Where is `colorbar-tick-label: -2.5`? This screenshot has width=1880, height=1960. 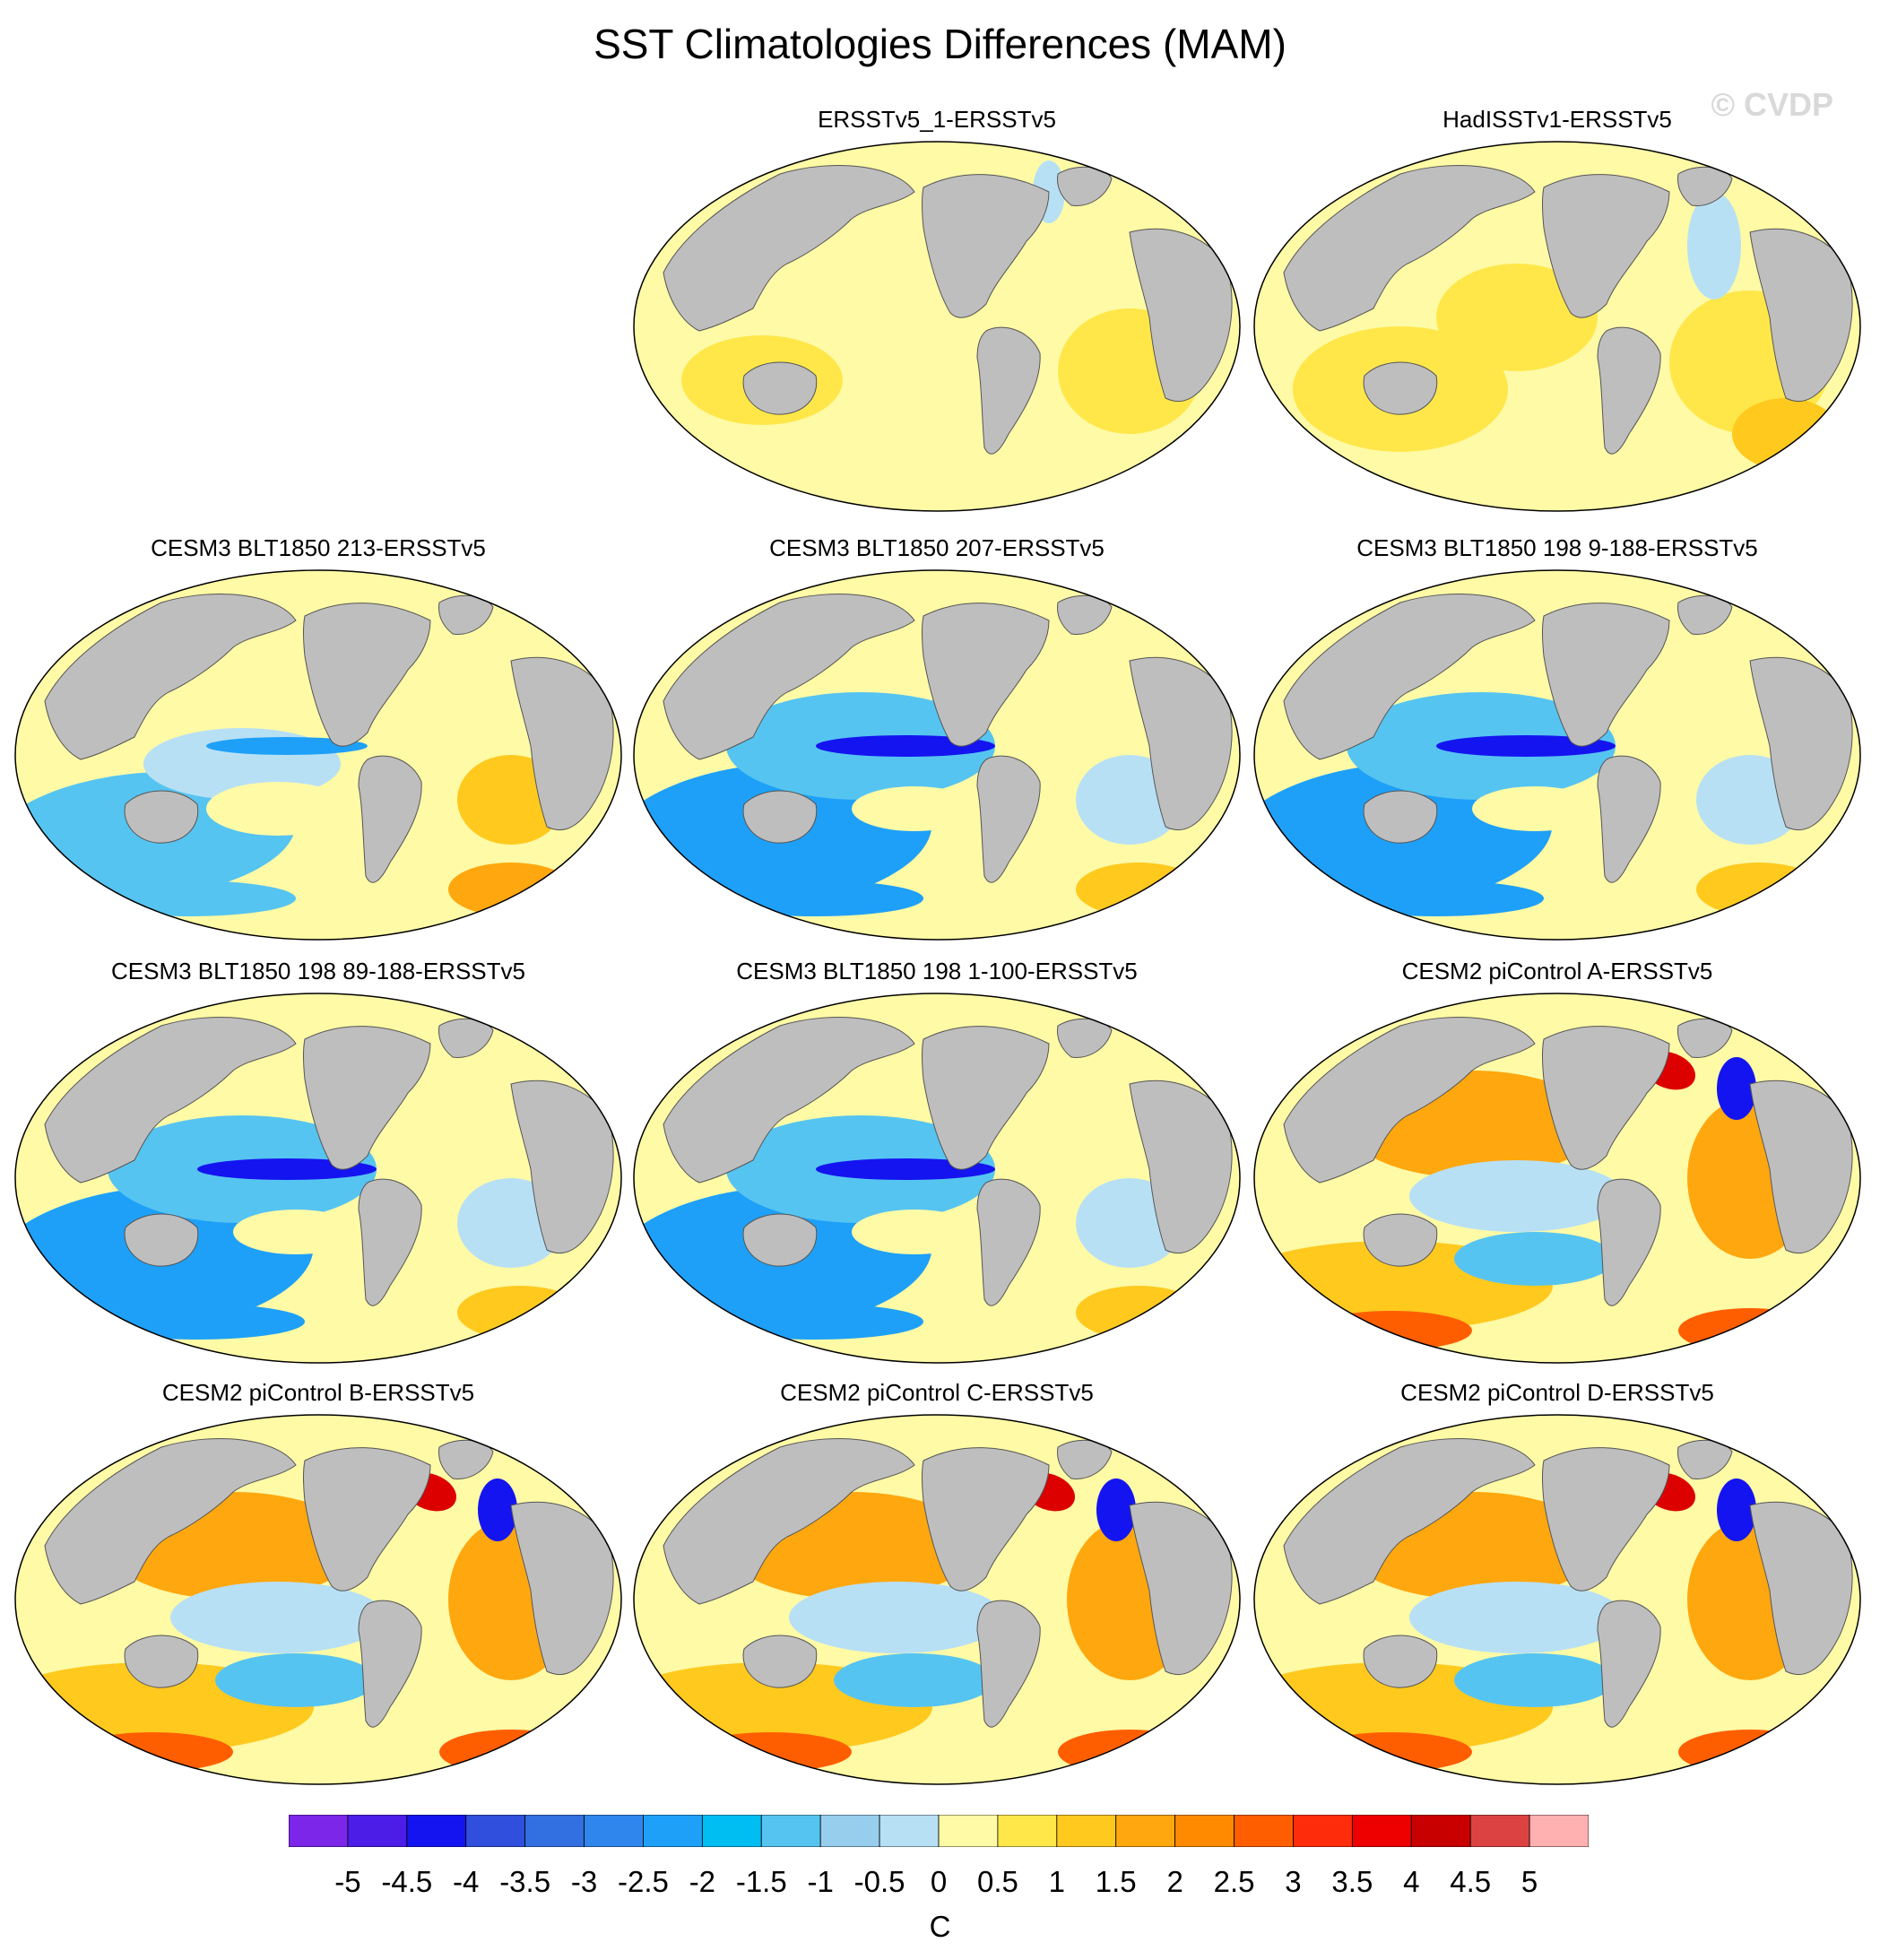
colorbar-tick-label: -2.5 is located at coordinates (643, 1881).